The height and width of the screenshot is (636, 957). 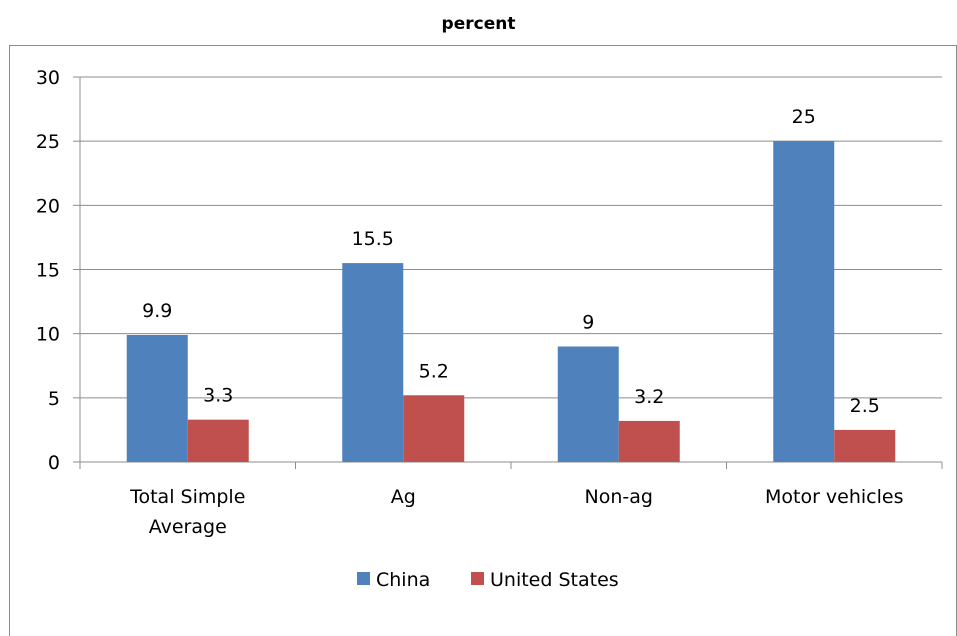 What do you see at coordinates (157, 311) in the screenshot?
I see `data-label: 9.9` at bounding box center [157, 311].